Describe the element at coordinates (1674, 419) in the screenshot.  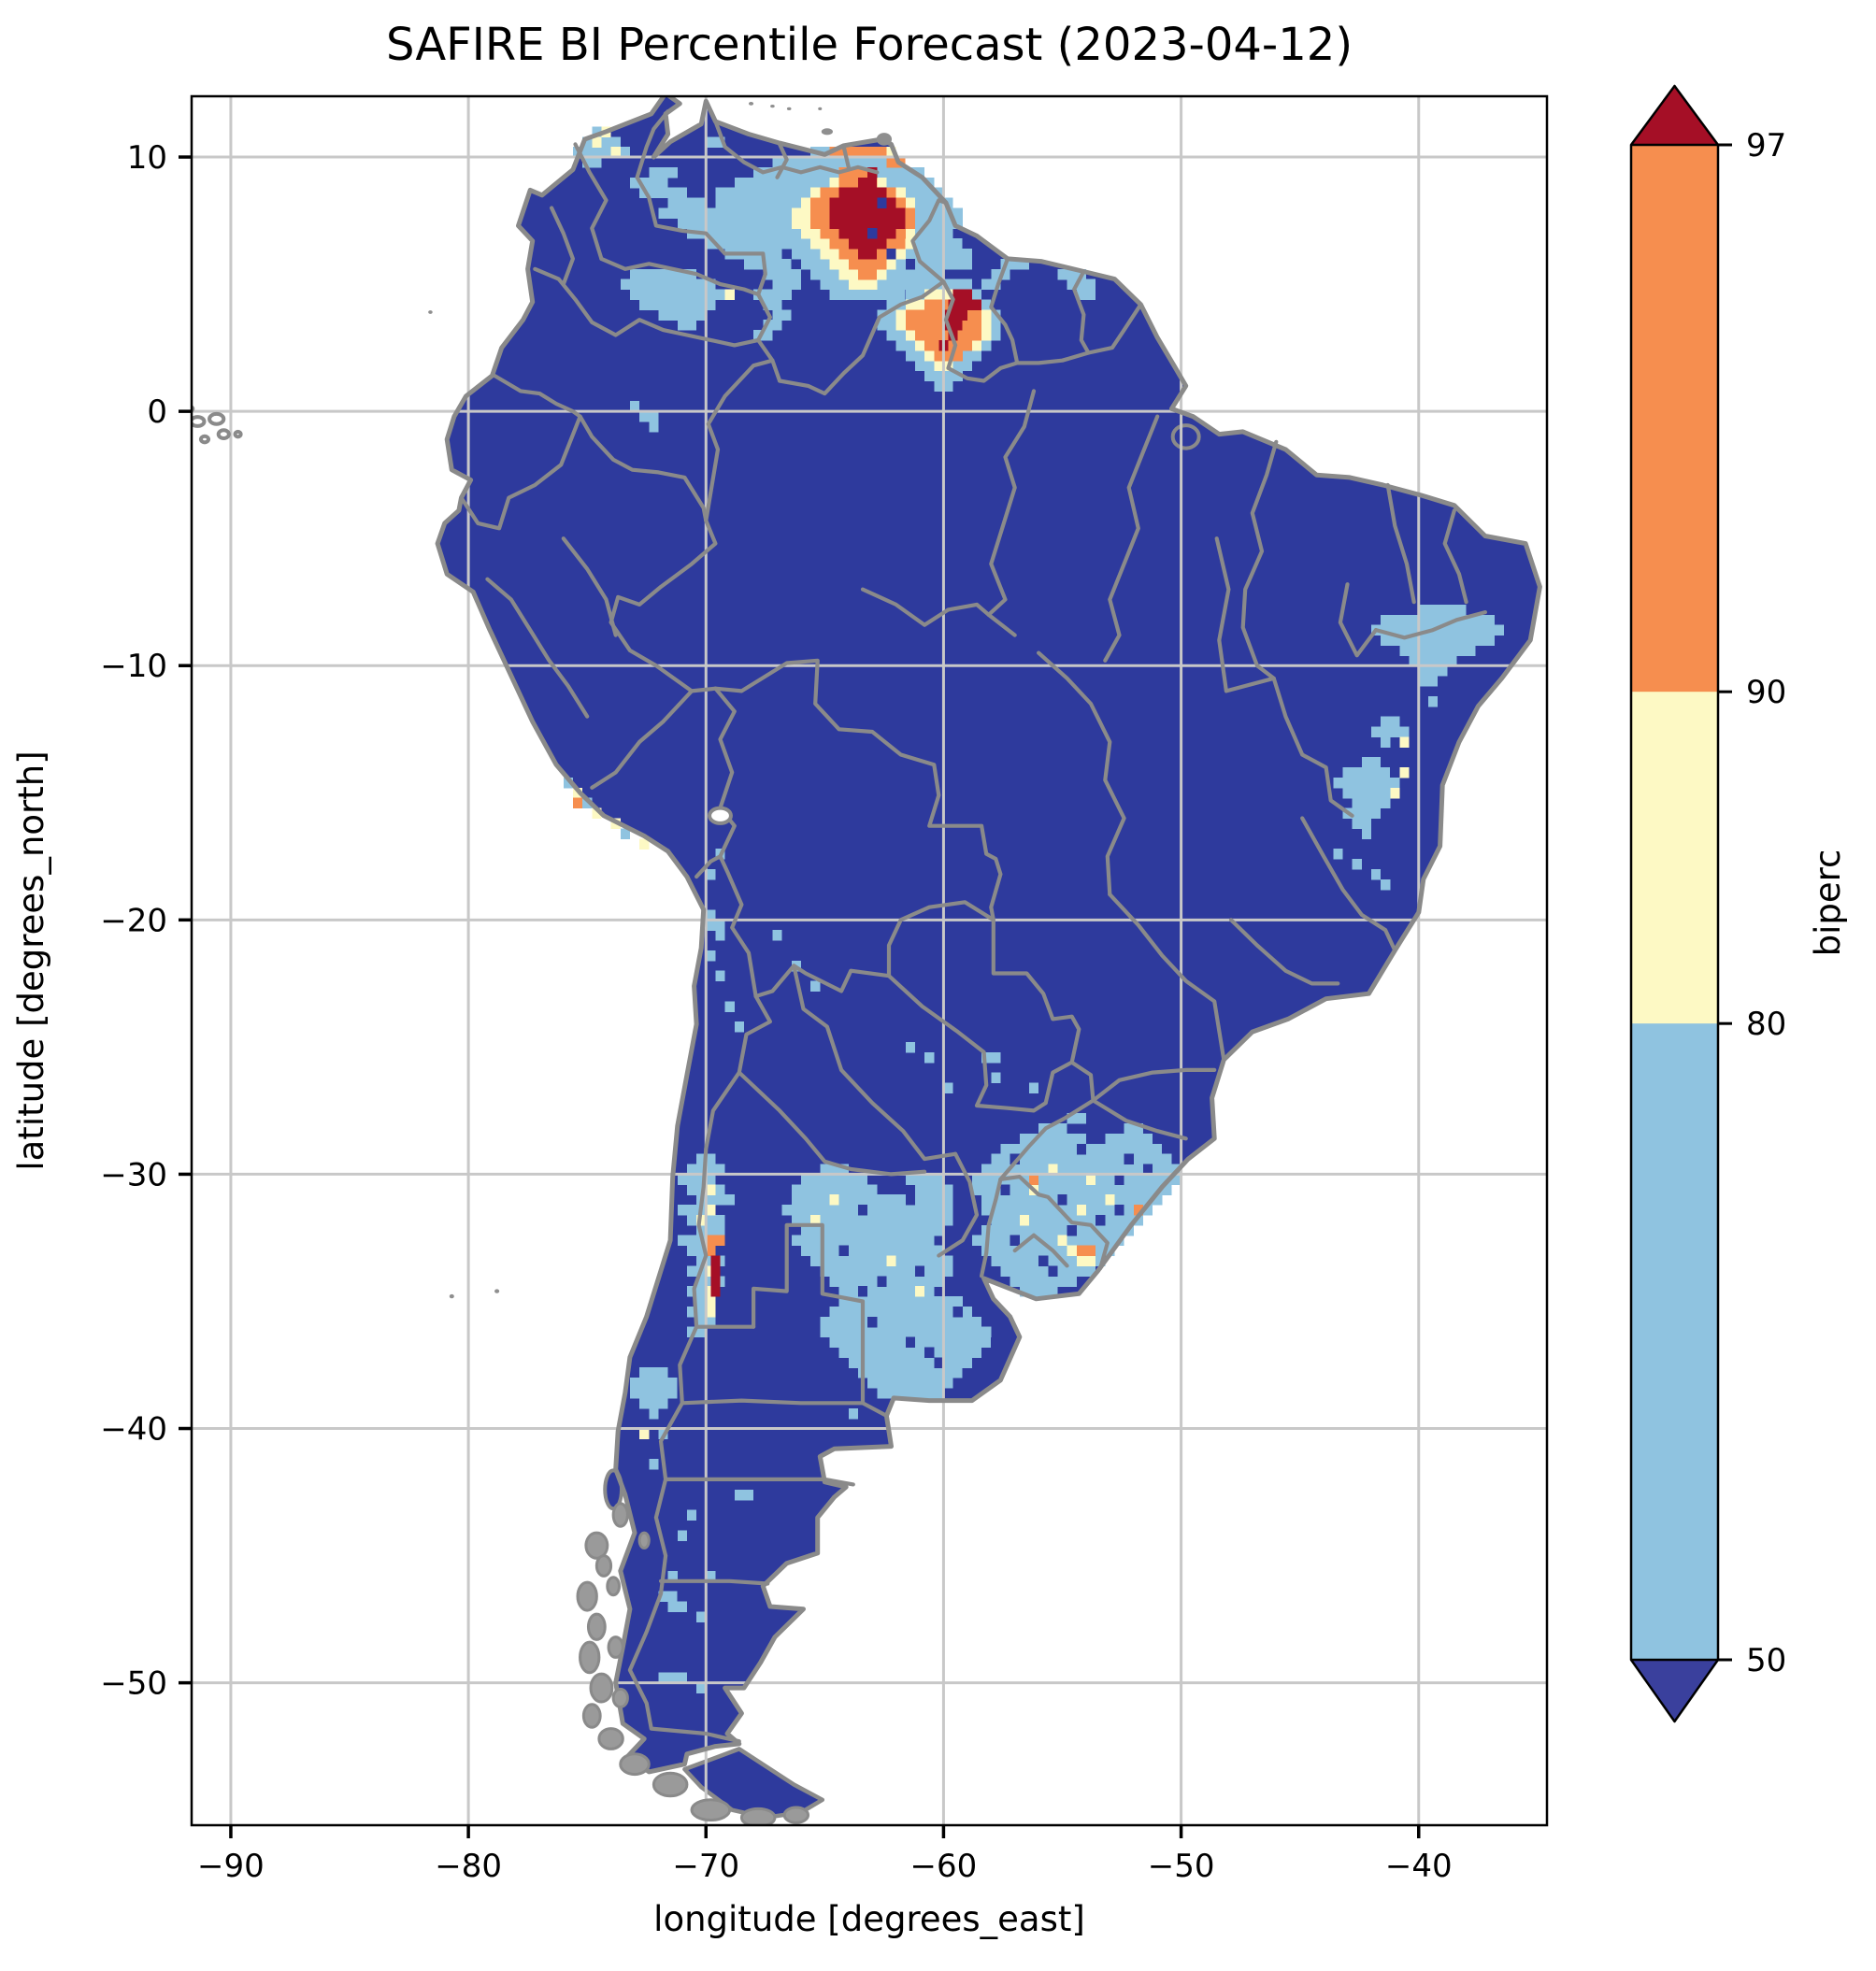
I see `colorbar-segment` at that location.